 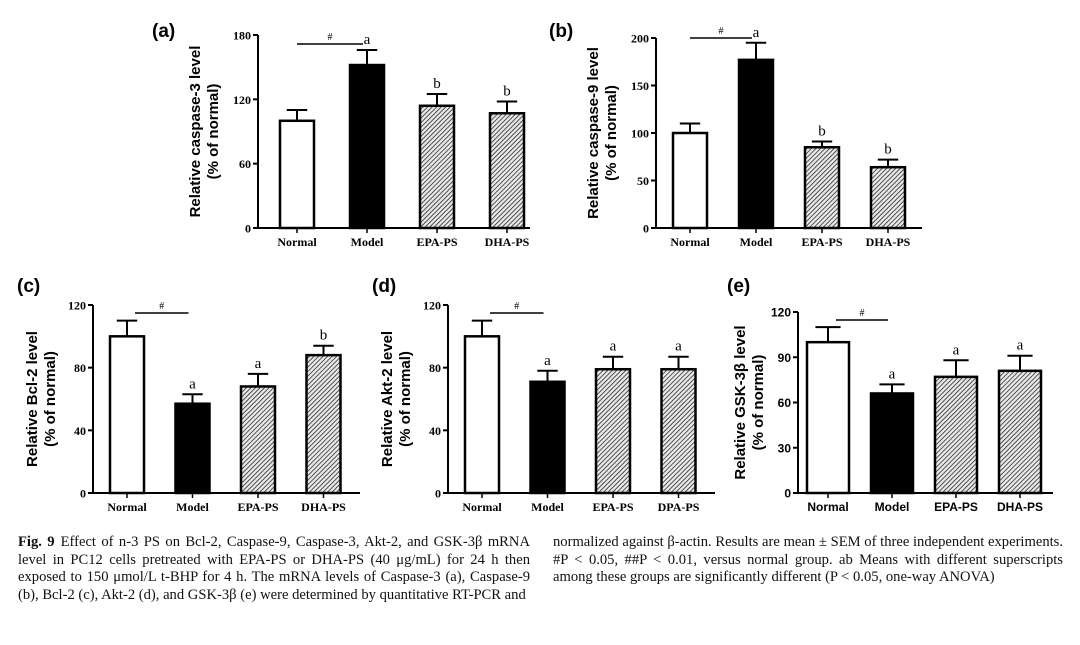 I want to click on y-axis-label: Relative GSK-3β level, so click(x=740, y=402).